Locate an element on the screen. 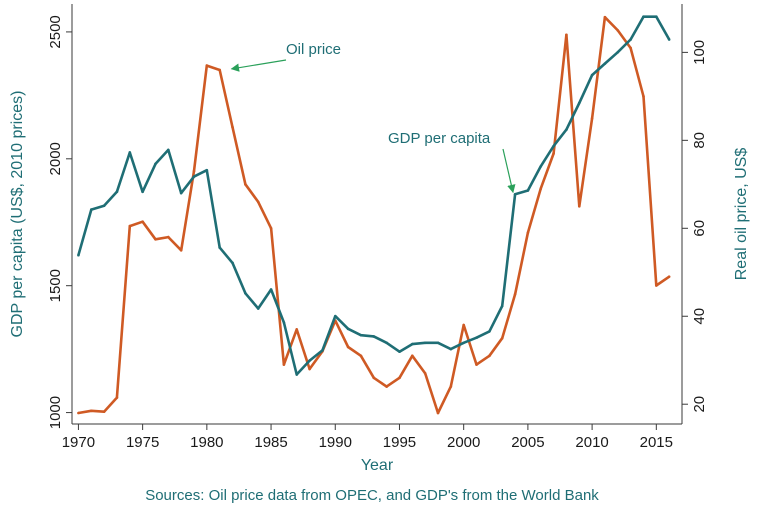  x-tick-label: 1995 is located at coordinates (399, 442).